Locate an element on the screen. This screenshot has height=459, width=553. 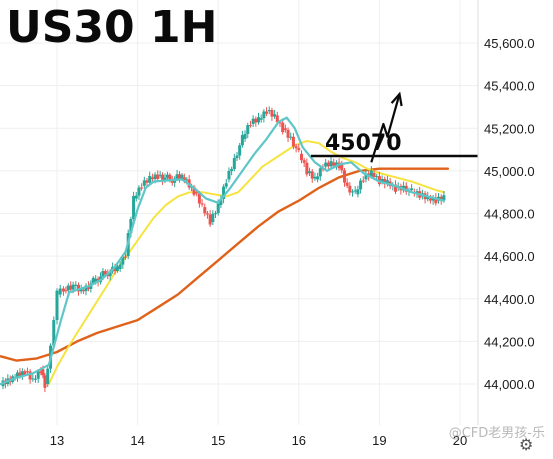
y-tick-label: 45,600.0 is located at coordinates (509, 43).